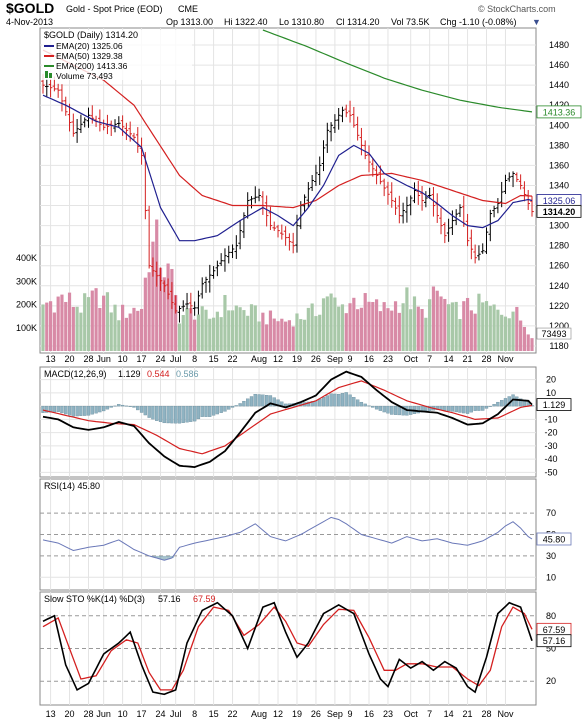 The image size is (584, 725). What do you see at coordinates (316, 359) in the screenshot?
I see `x-tick-label-top: 26` at bounding box center [316, 359].